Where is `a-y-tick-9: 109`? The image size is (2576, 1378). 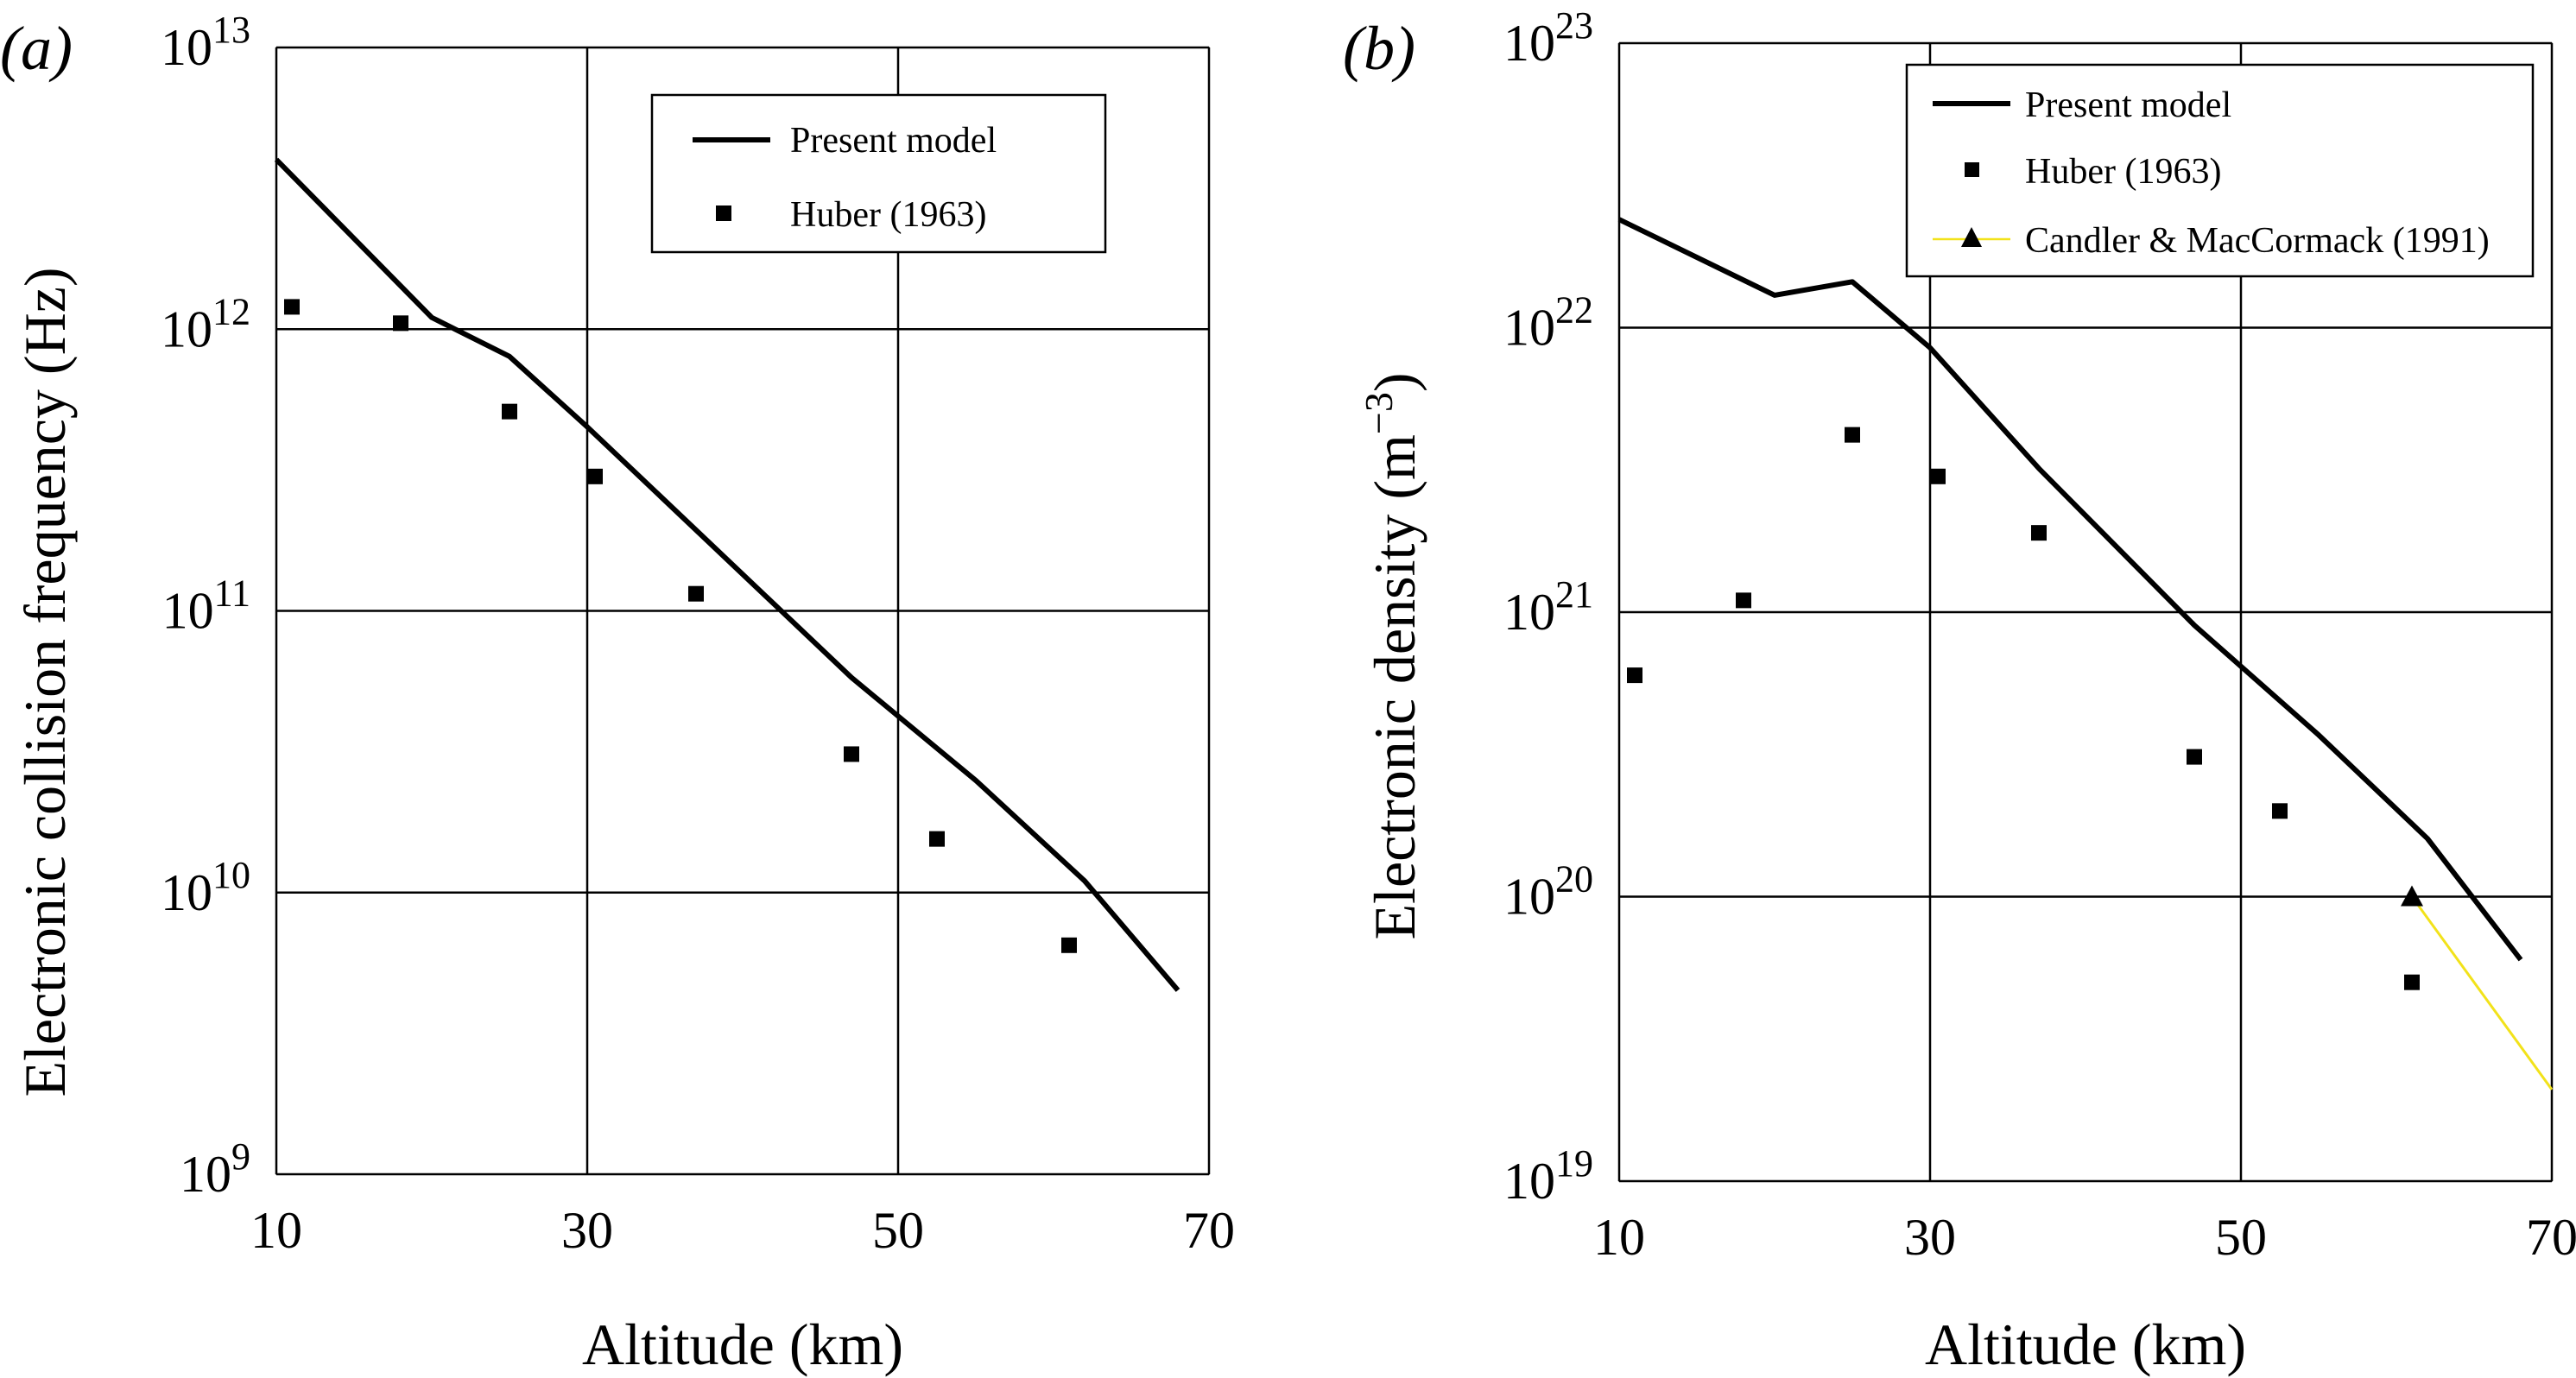
a-y-tick-9: 109 is located at coordinates (215, 1169).